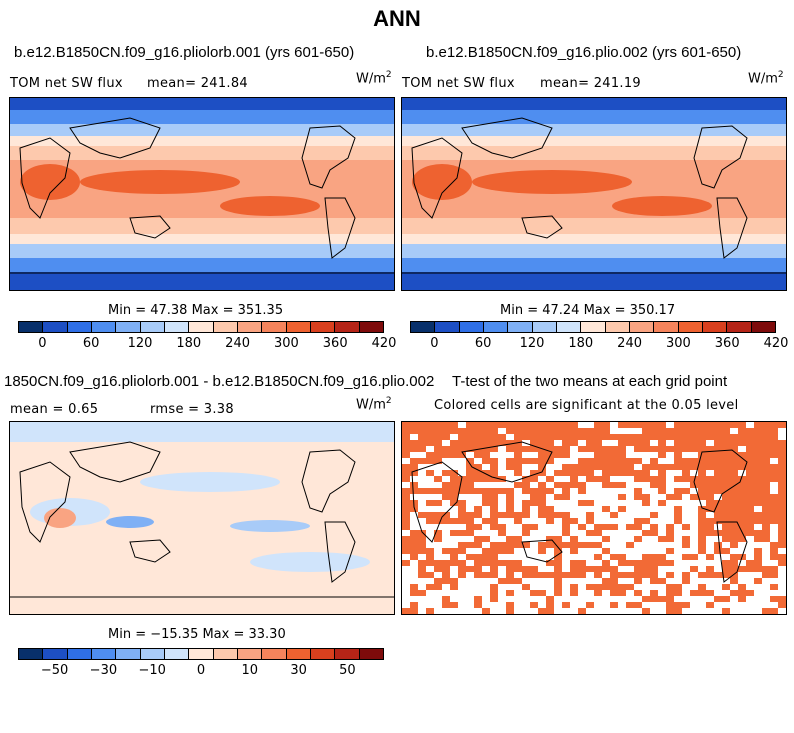  What do you see at coordinates (397, 18) in the screenshot?
I see `figure-title: ANN` at bounding box center [397, 18].